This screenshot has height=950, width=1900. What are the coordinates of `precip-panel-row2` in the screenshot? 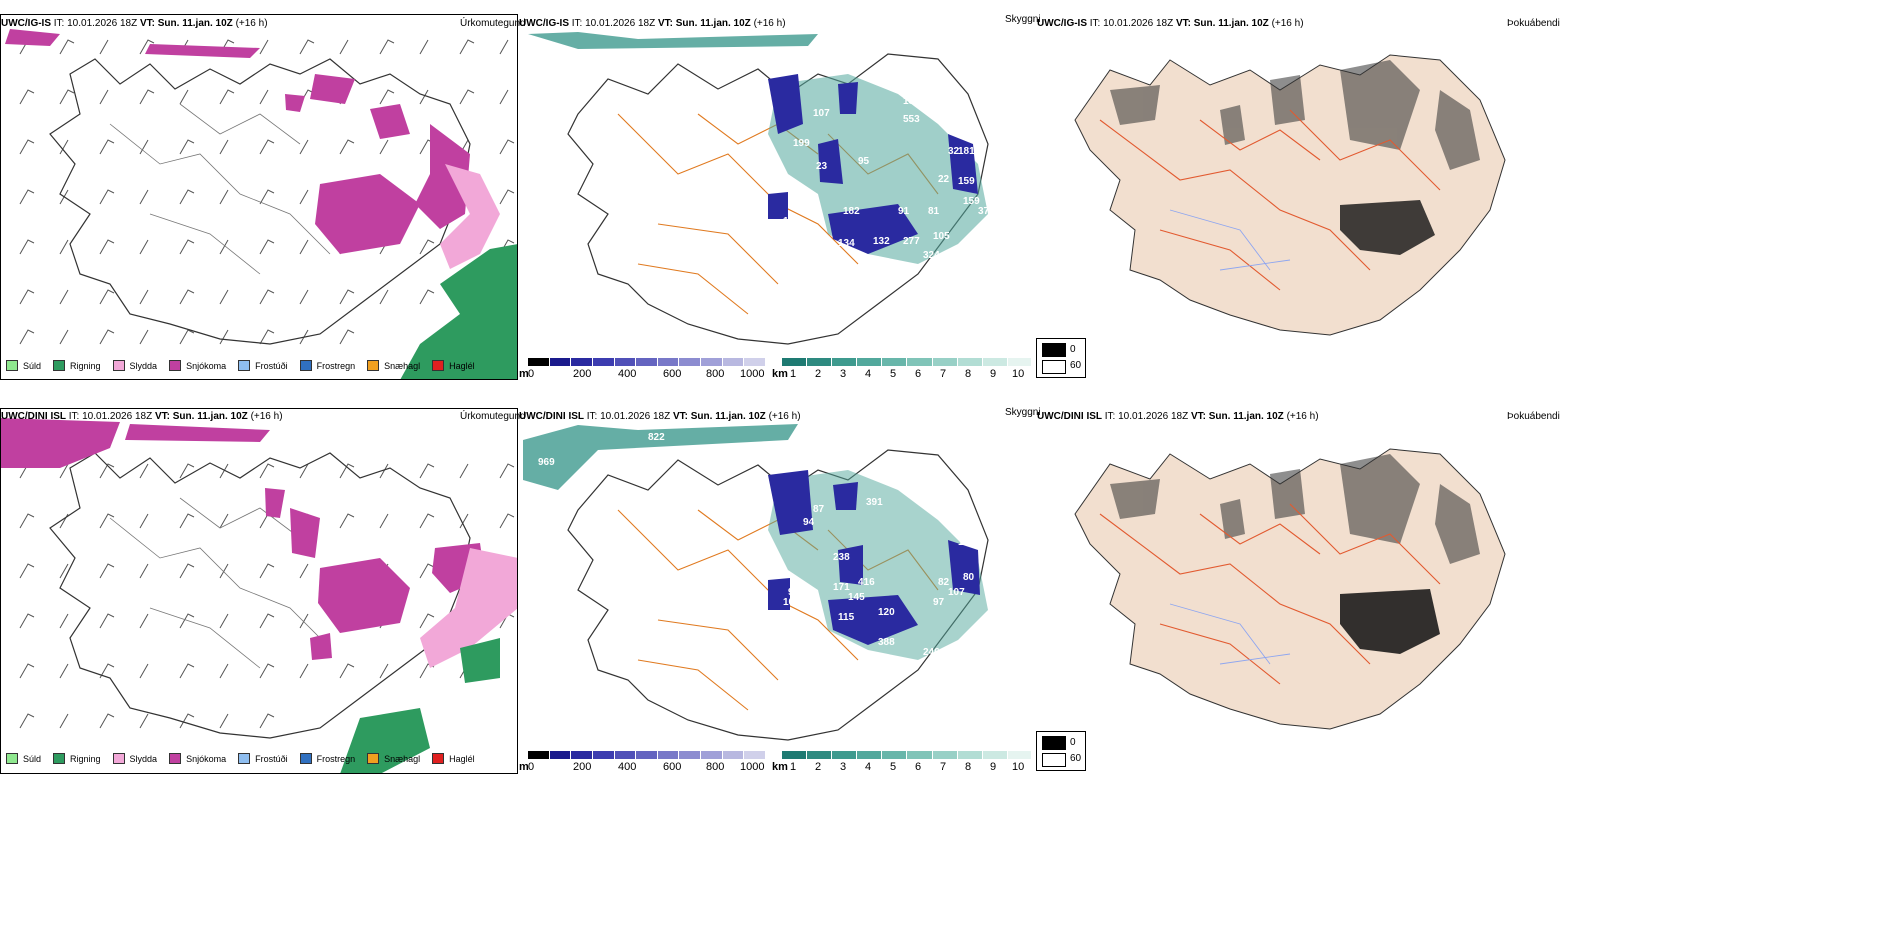 It's located at (259, 591).